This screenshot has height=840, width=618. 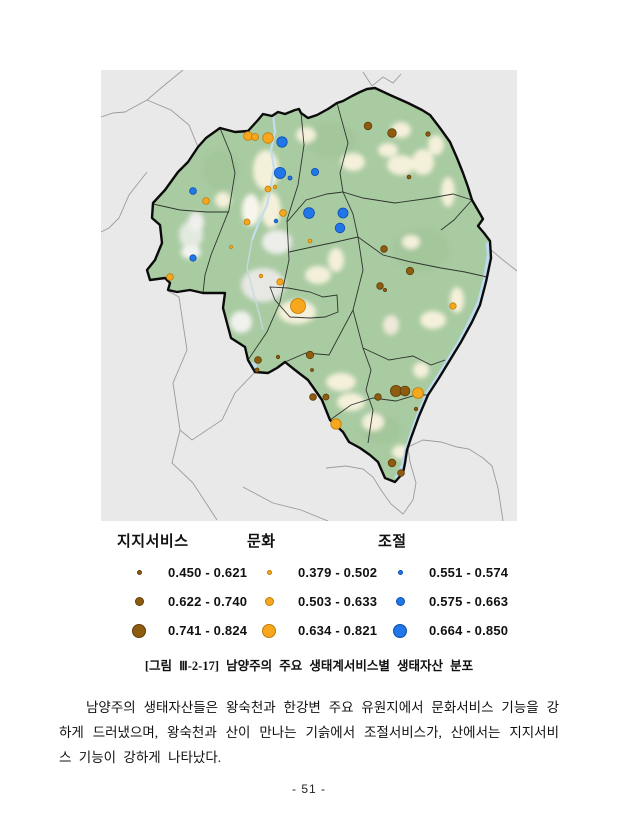 What do you see at coordinates (208, 572) in the screenshot?
I see `legend-range: 0.450 - 0.621` at bounding box center [208, 572].